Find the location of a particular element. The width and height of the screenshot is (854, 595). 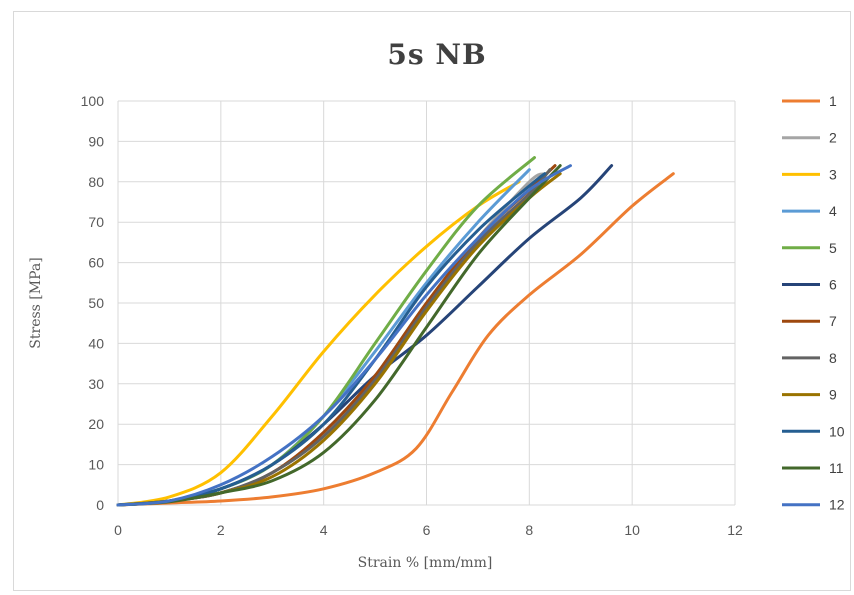

x-tick-label: 4 is located at coordinates (324, 530).